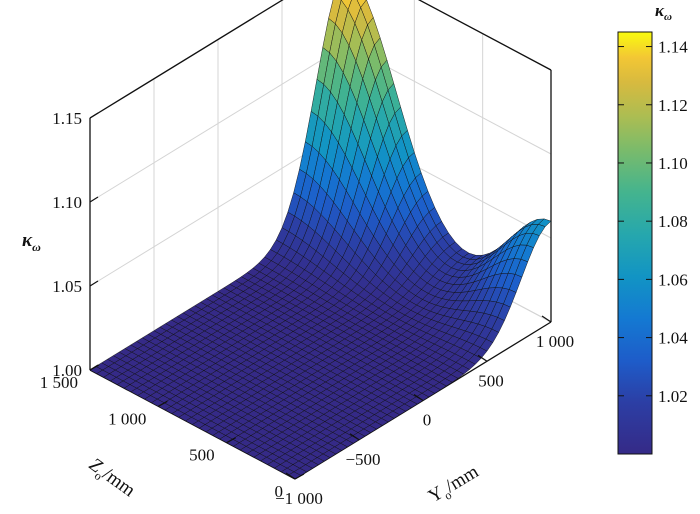 This screenshot has height=514, width=700. What do you see at coordinates (454, 485) in the screenshot?
I see `x-axis-title: Yo/mm` at bounding box center [454, 485].